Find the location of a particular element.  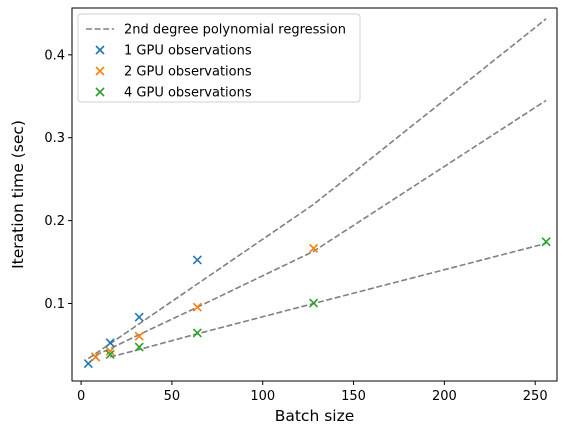

legend-box is located at coordinates (219, 58).